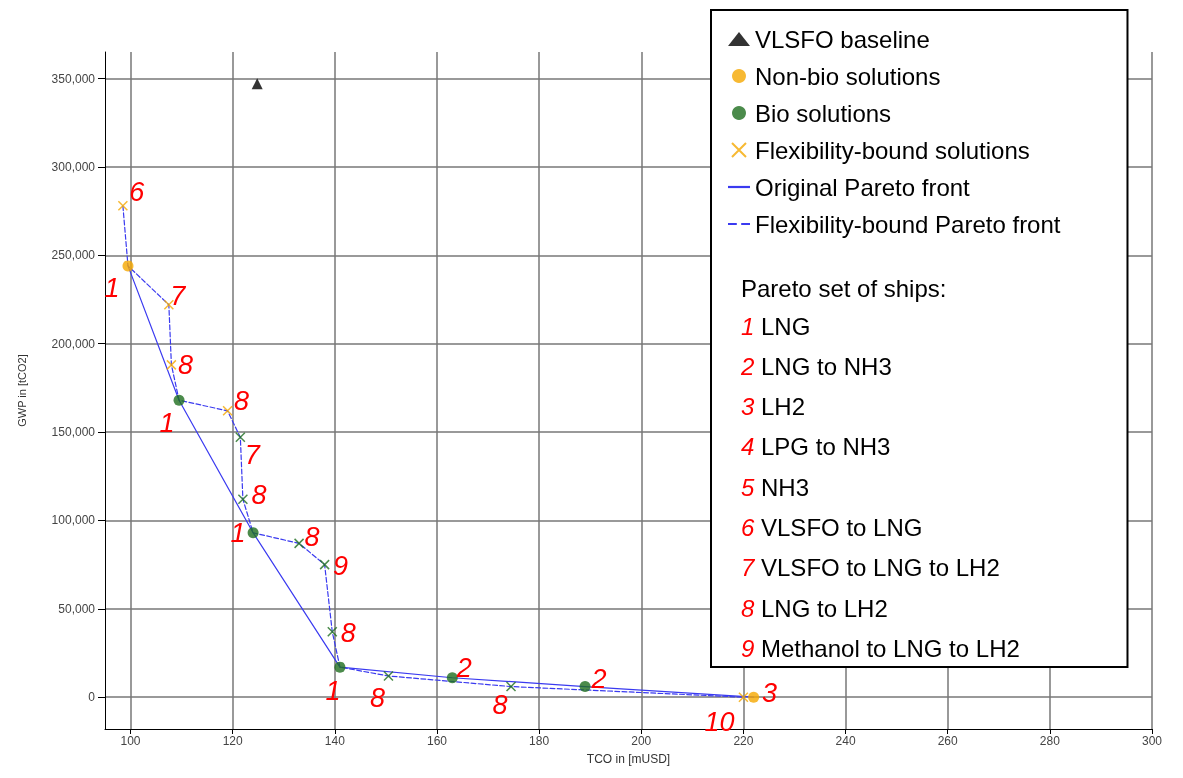 The width and height of the screenshot is (1183, 778). Describe the element at coordinates (1050, 741) in the screenshot. I see `x-tick-label: 280` at that location.